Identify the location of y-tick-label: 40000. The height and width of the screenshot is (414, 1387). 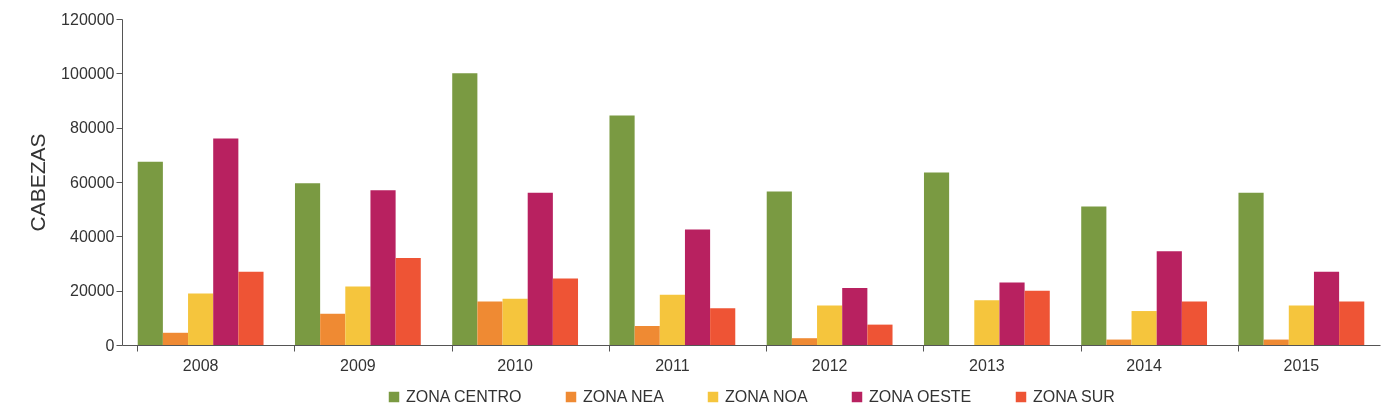
(92, 236).